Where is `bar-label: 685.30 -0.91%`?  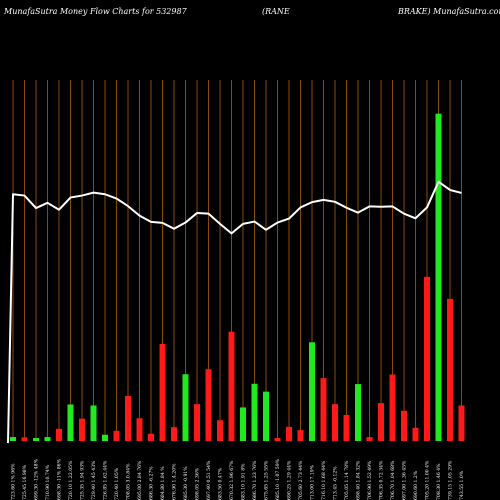 bar-label: 685.30 -0.91% is located at coordinates (186, 483).